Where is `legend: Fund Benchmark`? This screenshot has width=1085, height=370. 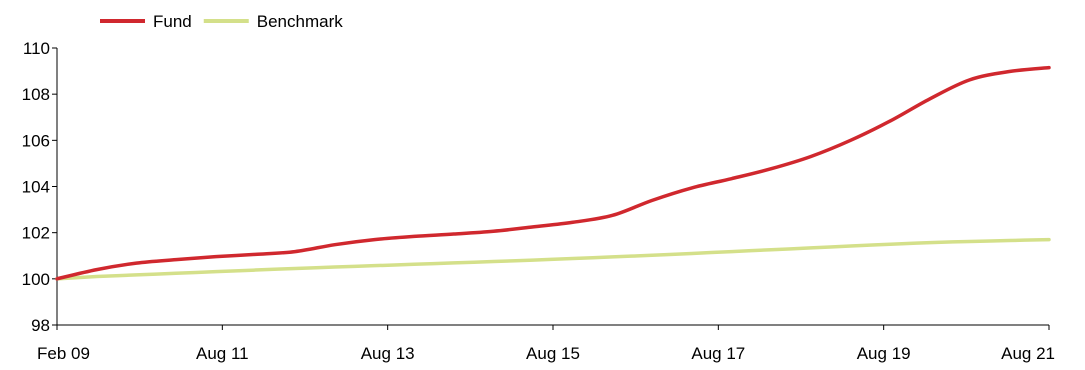
legend: Fund Benchmark is located at coordinates (221, 21).